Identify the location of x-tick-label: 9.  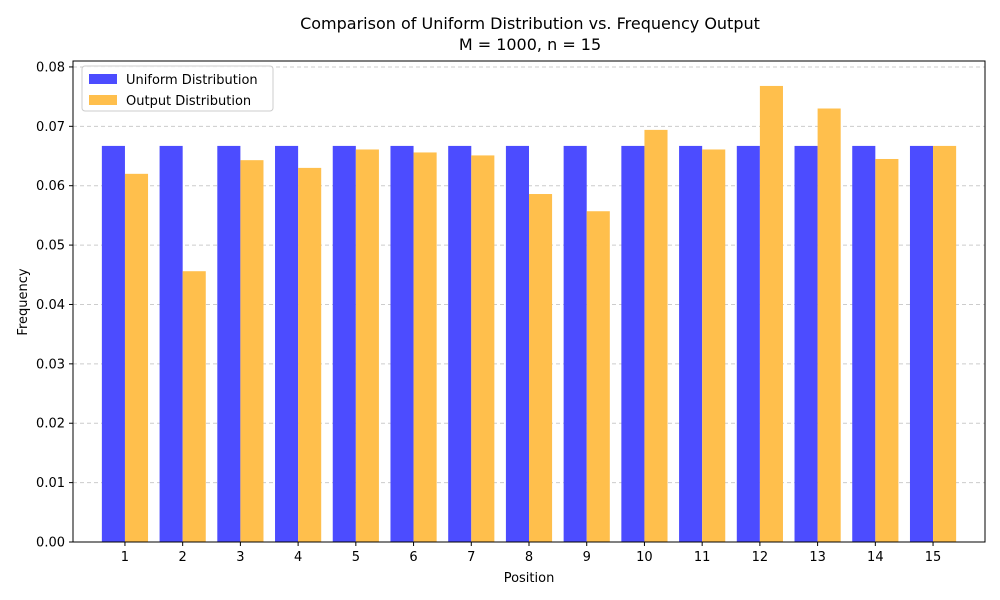
(587, 557).